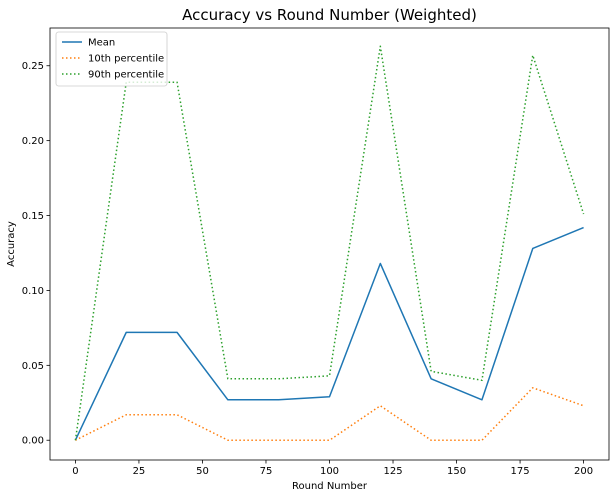 The height and width of the screenshot is (498, 615). What do you see at coordinates (33, 66) in the screenshot?
I see `y-tick-label: 0.25` at bounding box center [33, 66].